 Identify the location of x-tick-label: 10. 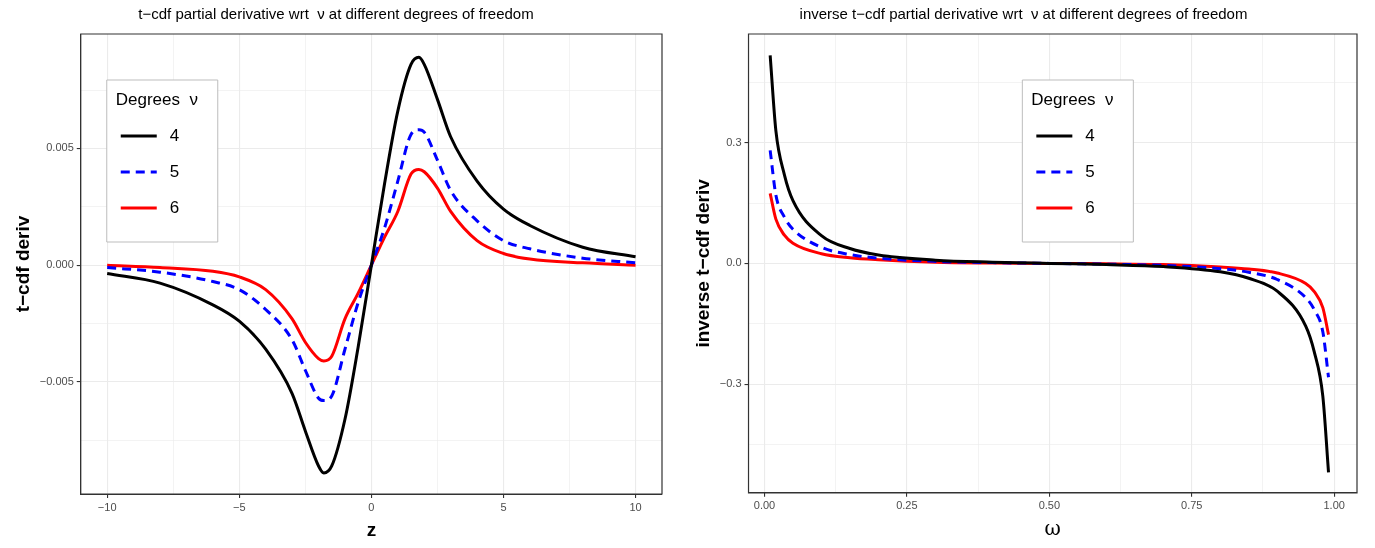
(635, 506).